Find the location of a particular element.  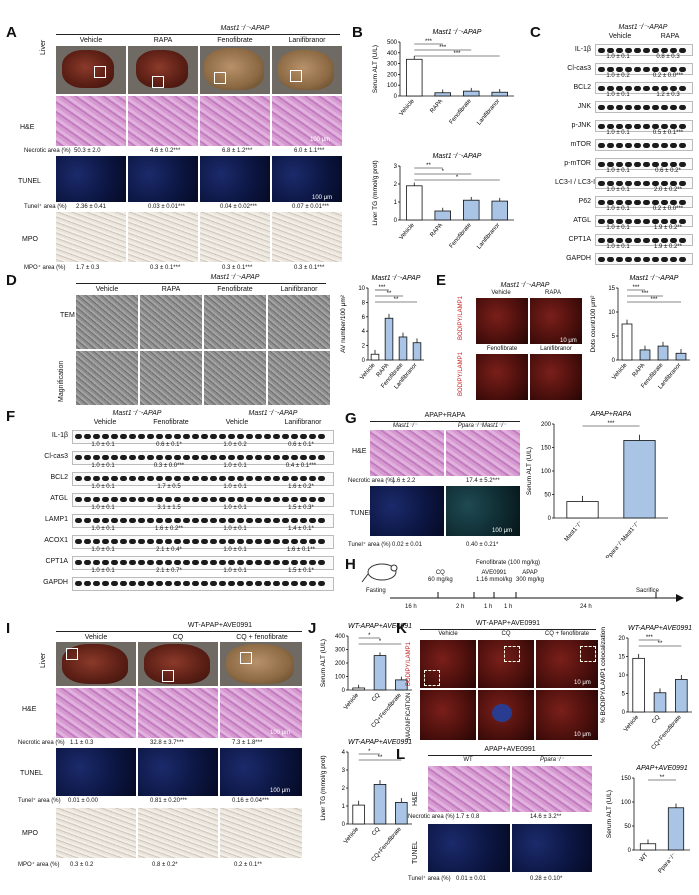

blot-name: ATGL is located at coordinates (59, 498).